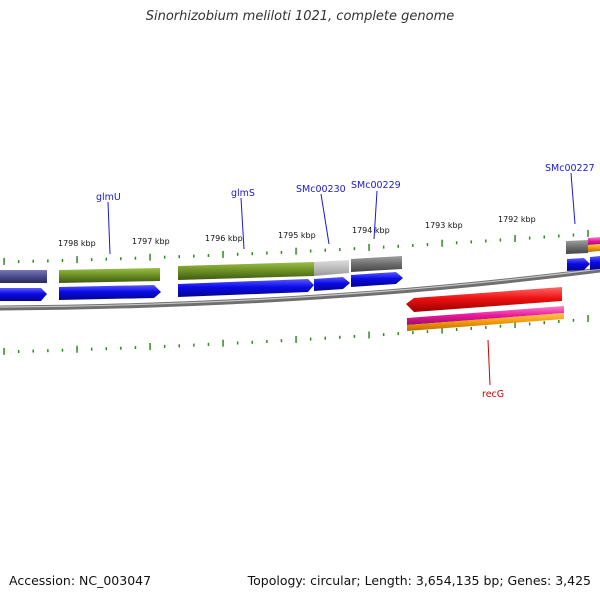 This screenshot has width=600, height=600. What do you see at coordinates (331, 268) in the screenshot?
I see `gene-feature-SMc00230` at bounding box center [331, 268].